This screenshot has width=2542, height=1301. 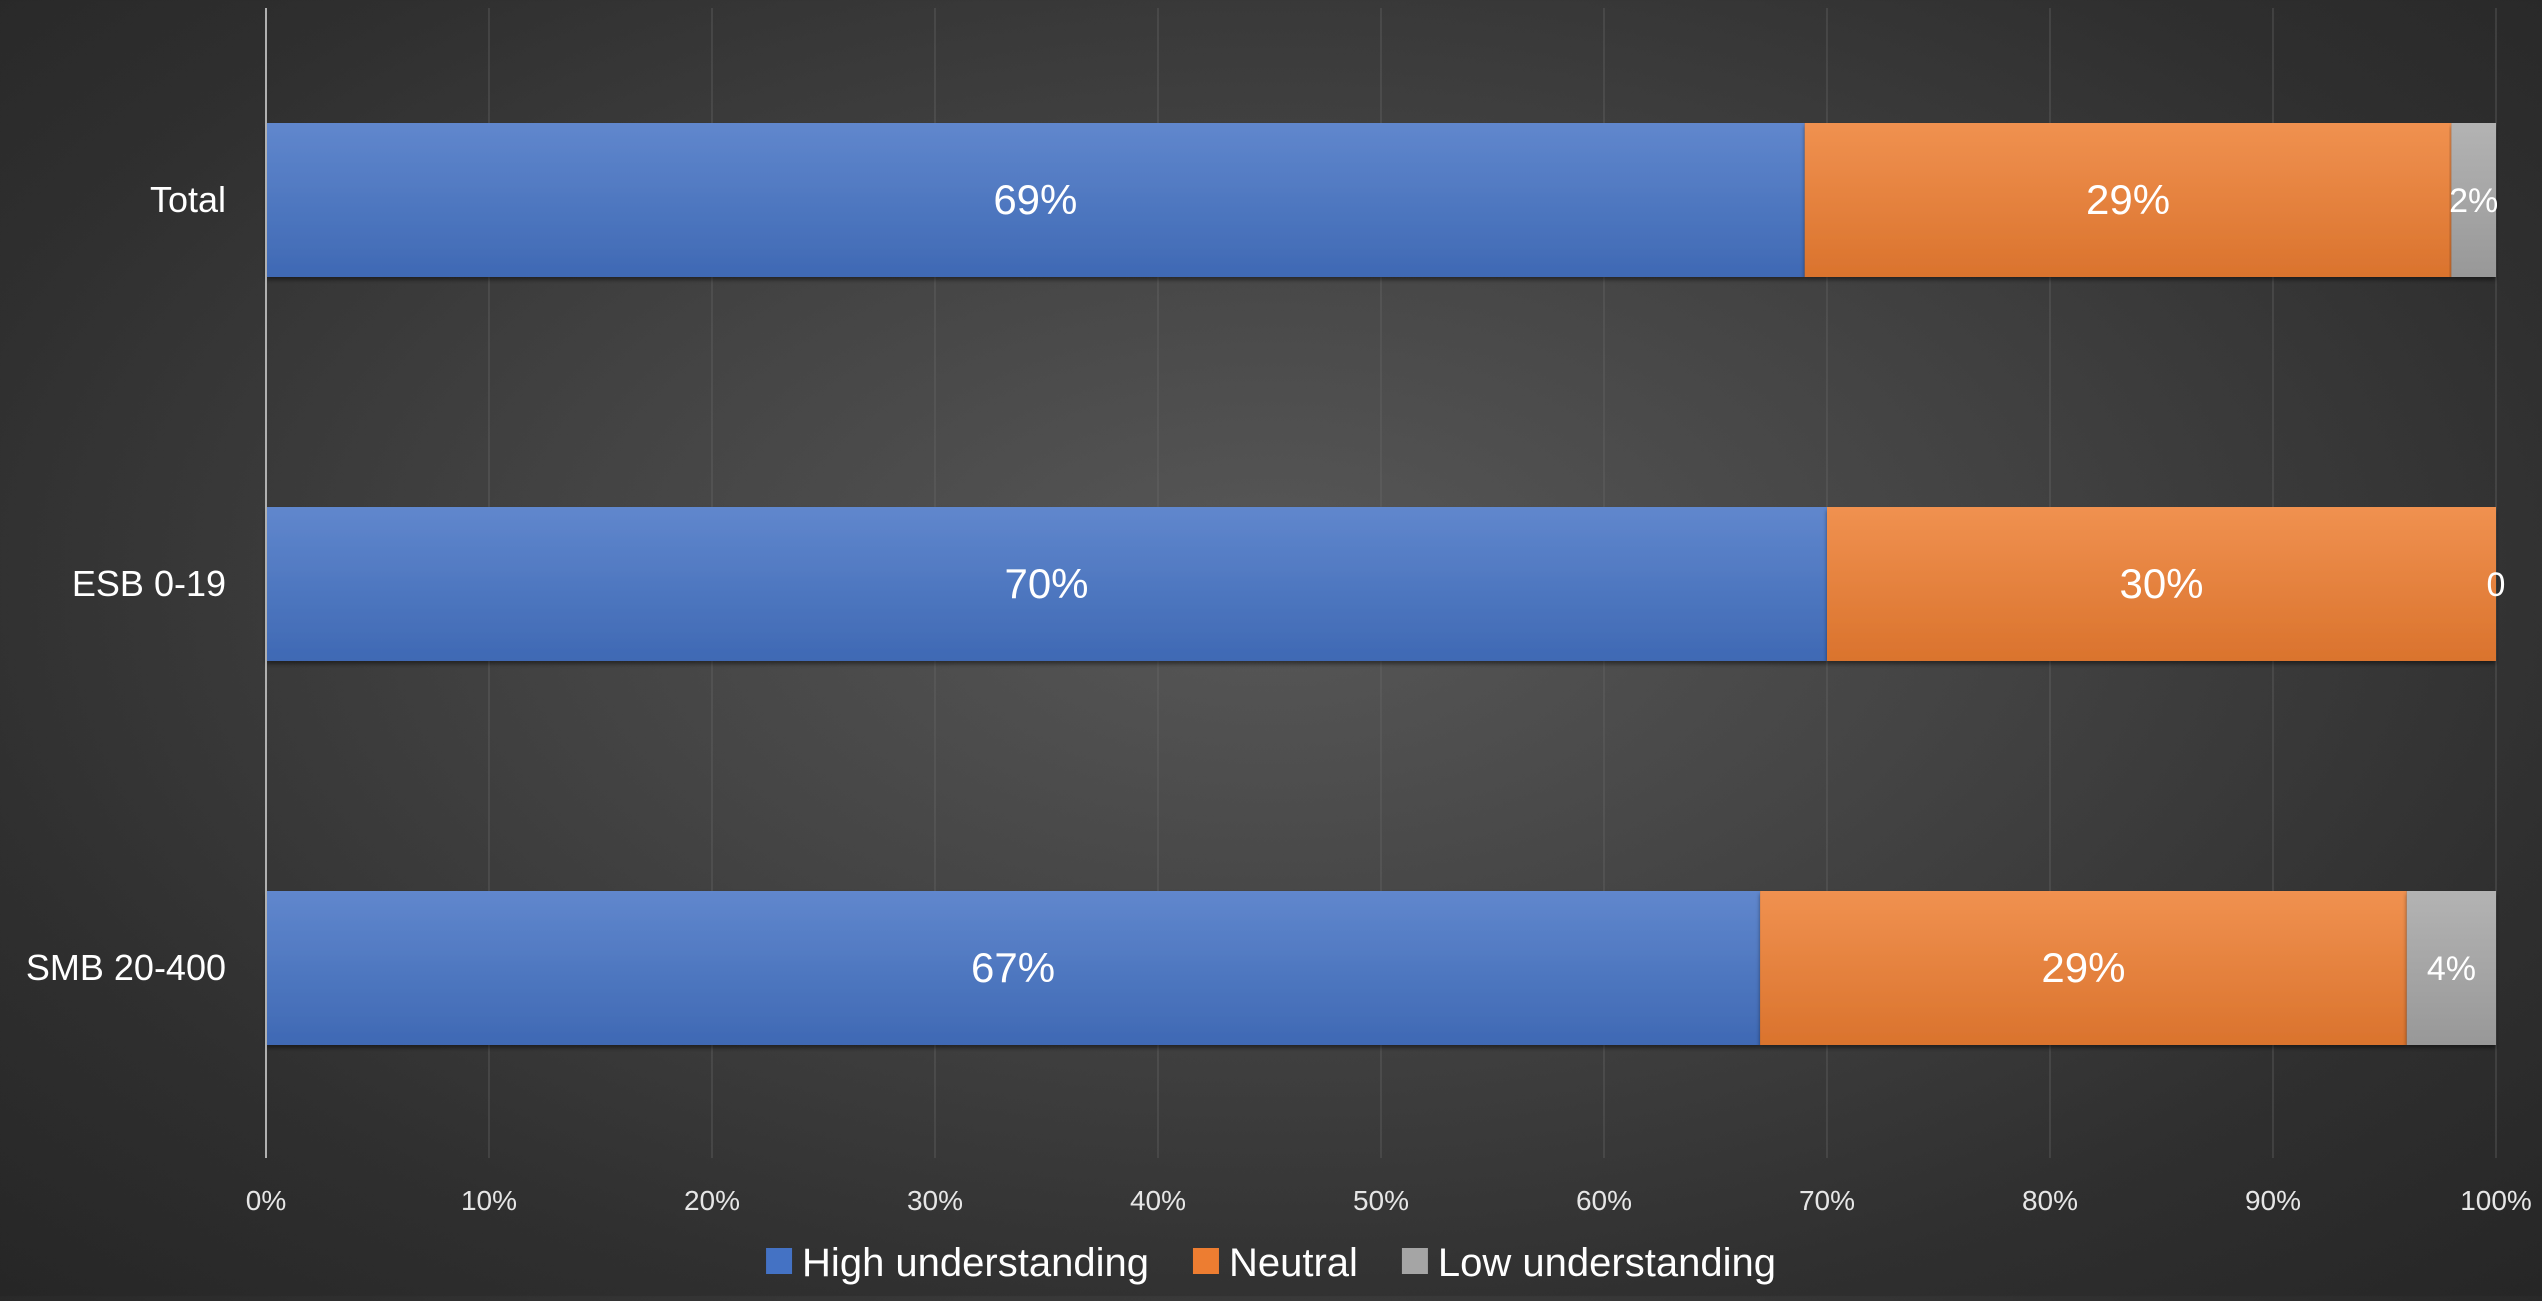 I want to click on legend-item: Low understanding, so click(x=1588, y=1263).